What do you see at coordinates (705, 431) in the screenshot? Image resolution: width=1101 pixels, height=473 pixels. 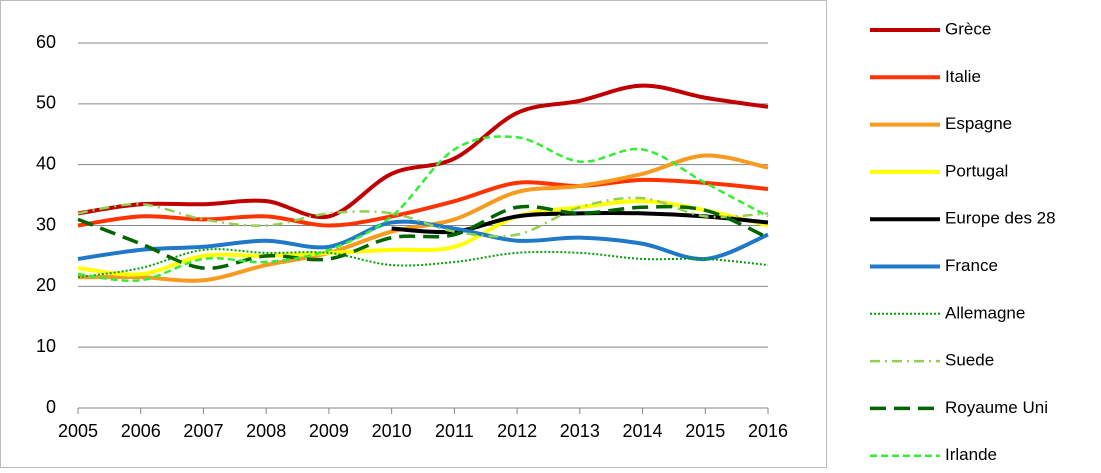 I see `x-tick-label: 2015` at bounding box center [705, 431].